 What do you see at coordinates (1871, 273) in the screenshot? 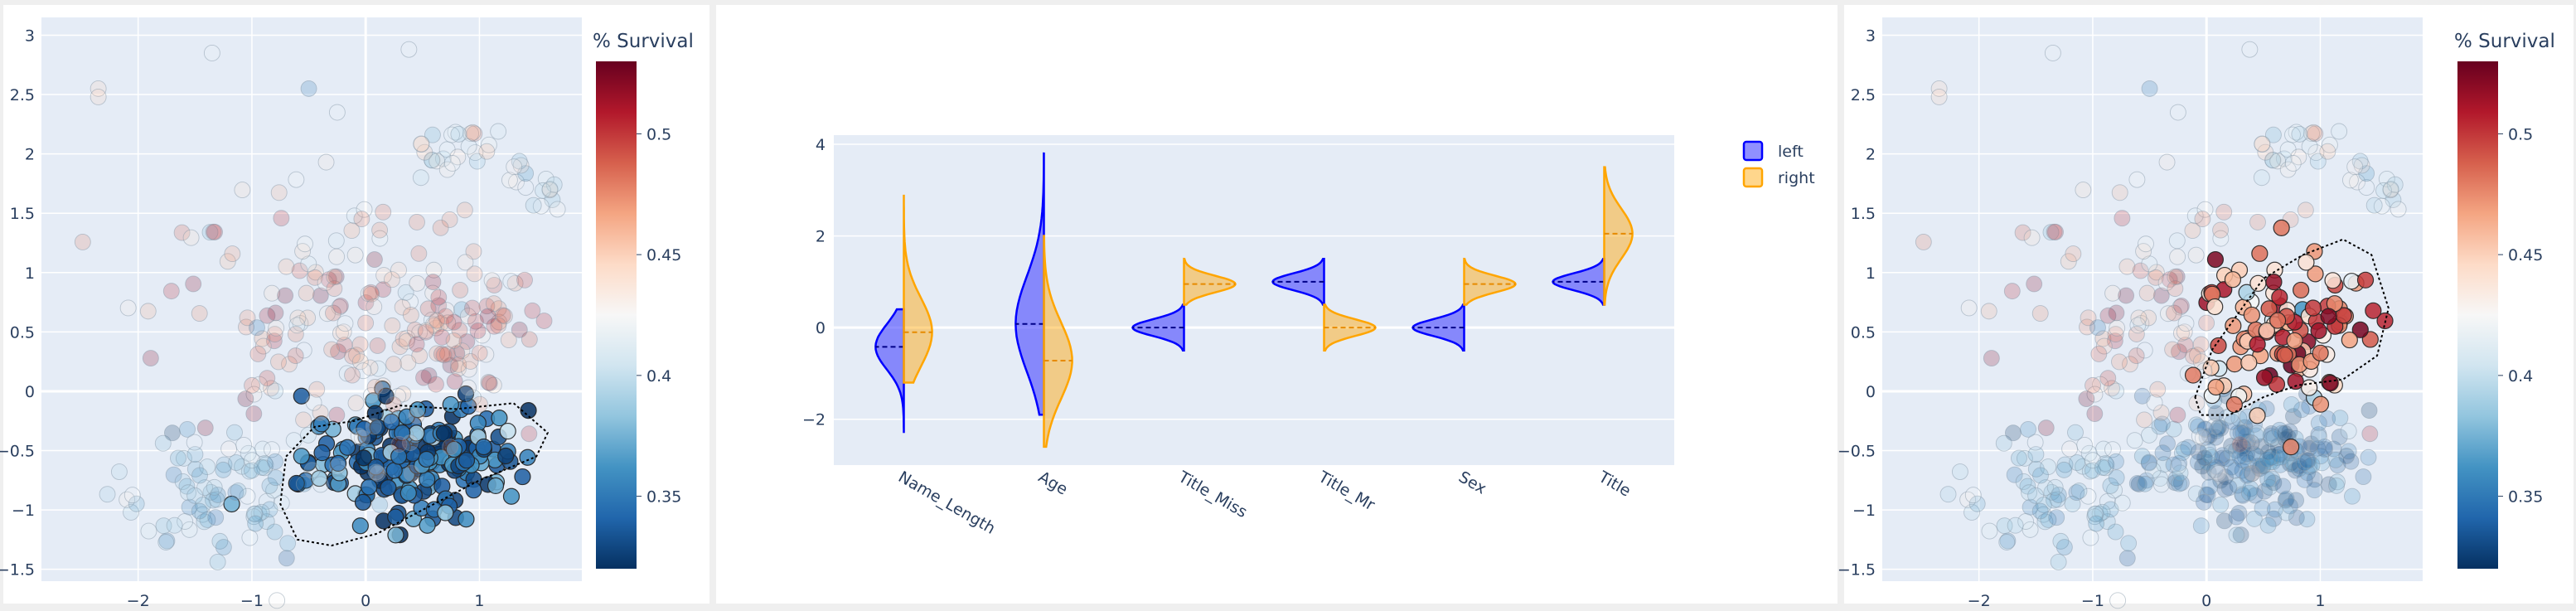
I see `right-y-tick-label: 1` at bounding box center [1871, 273].